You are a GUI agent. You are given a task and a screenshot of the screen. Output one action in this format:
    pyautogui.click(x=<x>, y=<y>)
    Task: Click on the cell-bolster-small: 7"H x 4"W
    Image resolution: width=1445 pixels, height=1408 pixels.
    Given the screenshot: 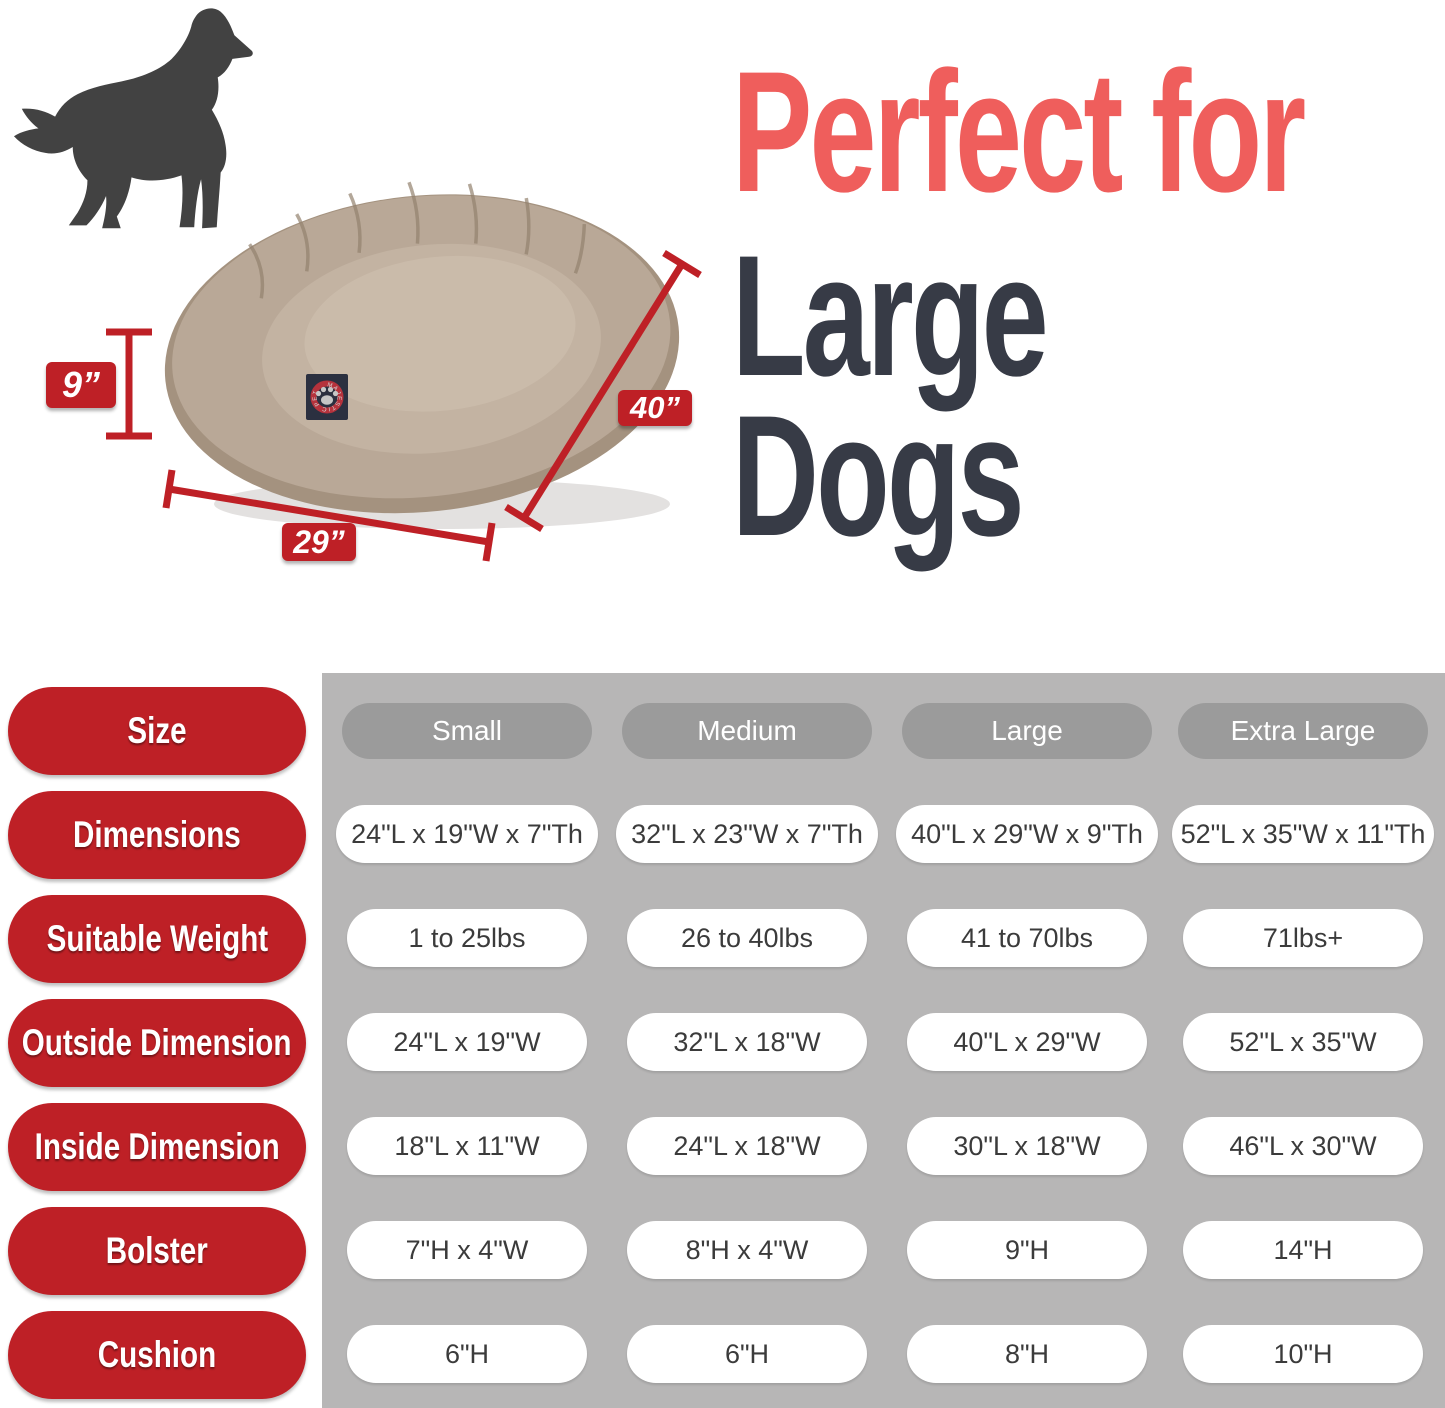 What is the action you would take?
    pyautogui.click(x=467, y=1250)
    